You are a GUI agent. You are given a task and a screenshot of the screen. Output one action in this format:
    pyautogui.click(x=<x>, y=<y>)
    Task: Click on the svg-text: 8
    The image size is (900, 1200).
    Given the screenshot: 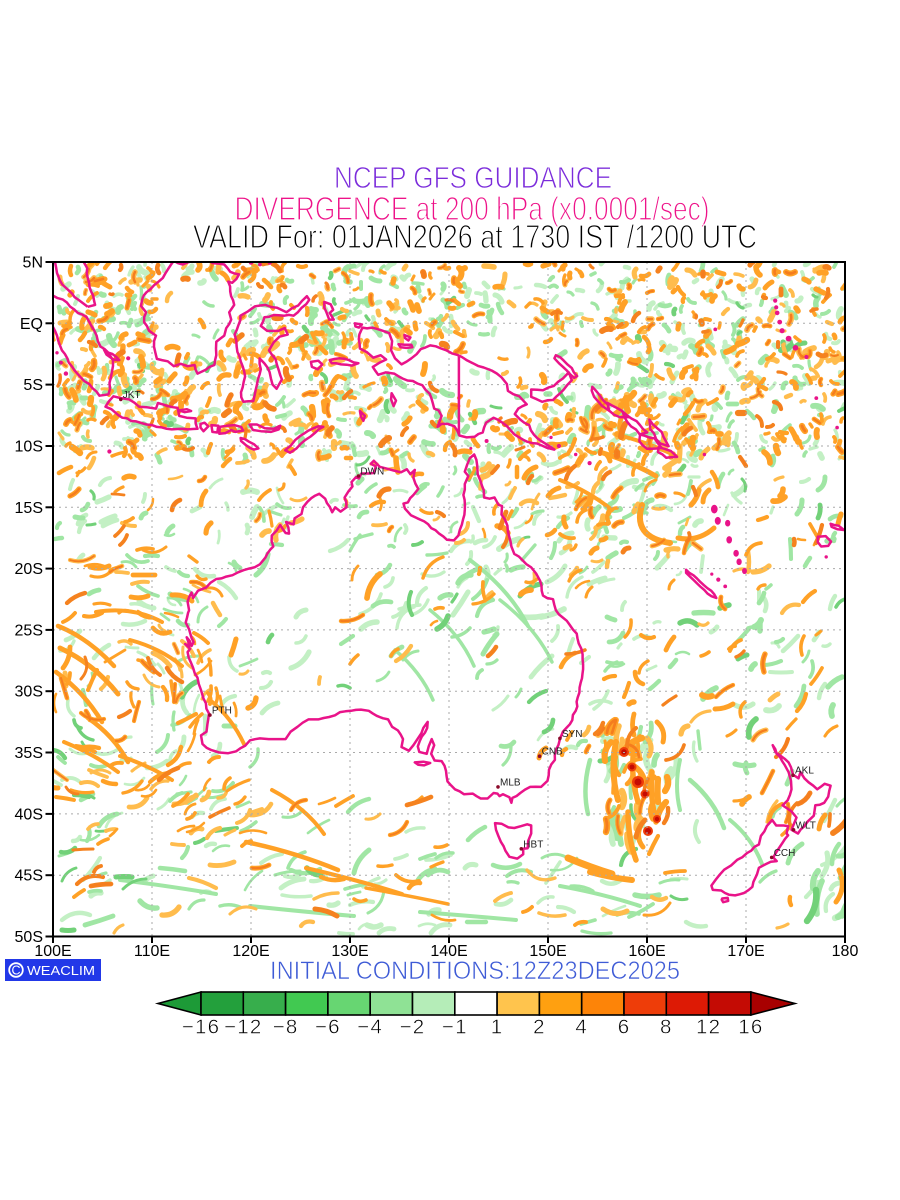 What is the action you would take?
    pyautogui.click(x=666, y=1027)
    